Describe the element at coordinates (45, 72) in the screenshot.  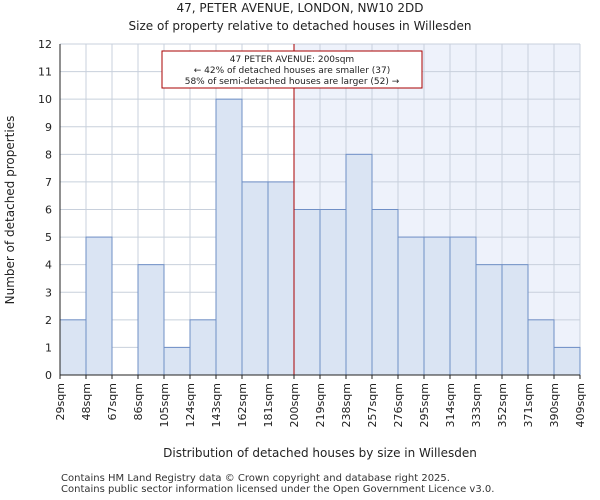
I see `y-tick-label: 11` at that location.